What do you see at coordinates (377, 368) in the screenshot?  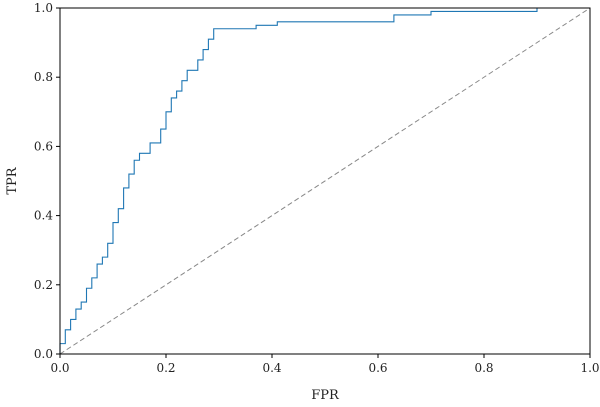 I see `x-tick-label: 0.6` at bounding box center [377, 368].